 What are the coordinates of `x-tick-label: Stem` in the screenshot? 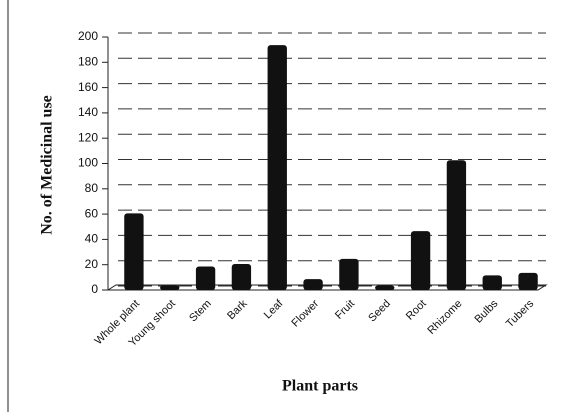 It's located at (200, 311).